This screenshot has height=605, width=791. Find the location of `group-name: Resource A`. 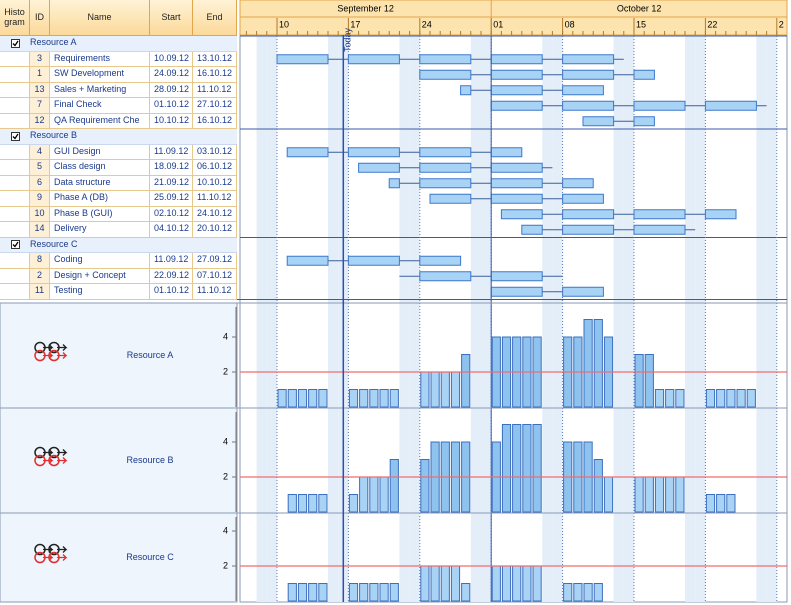

group-name: Resource A is located at coordinates (53, 42).